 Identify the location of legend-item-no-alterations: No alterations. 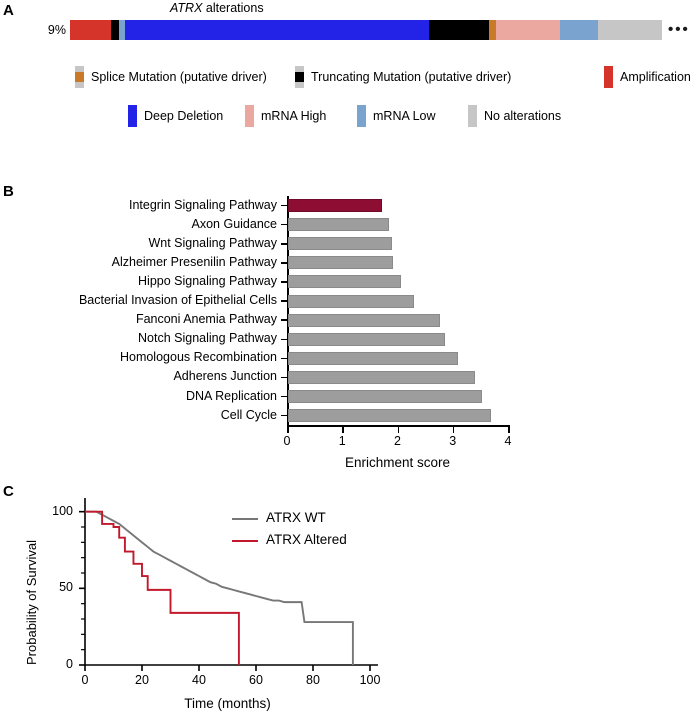
(514, 116).